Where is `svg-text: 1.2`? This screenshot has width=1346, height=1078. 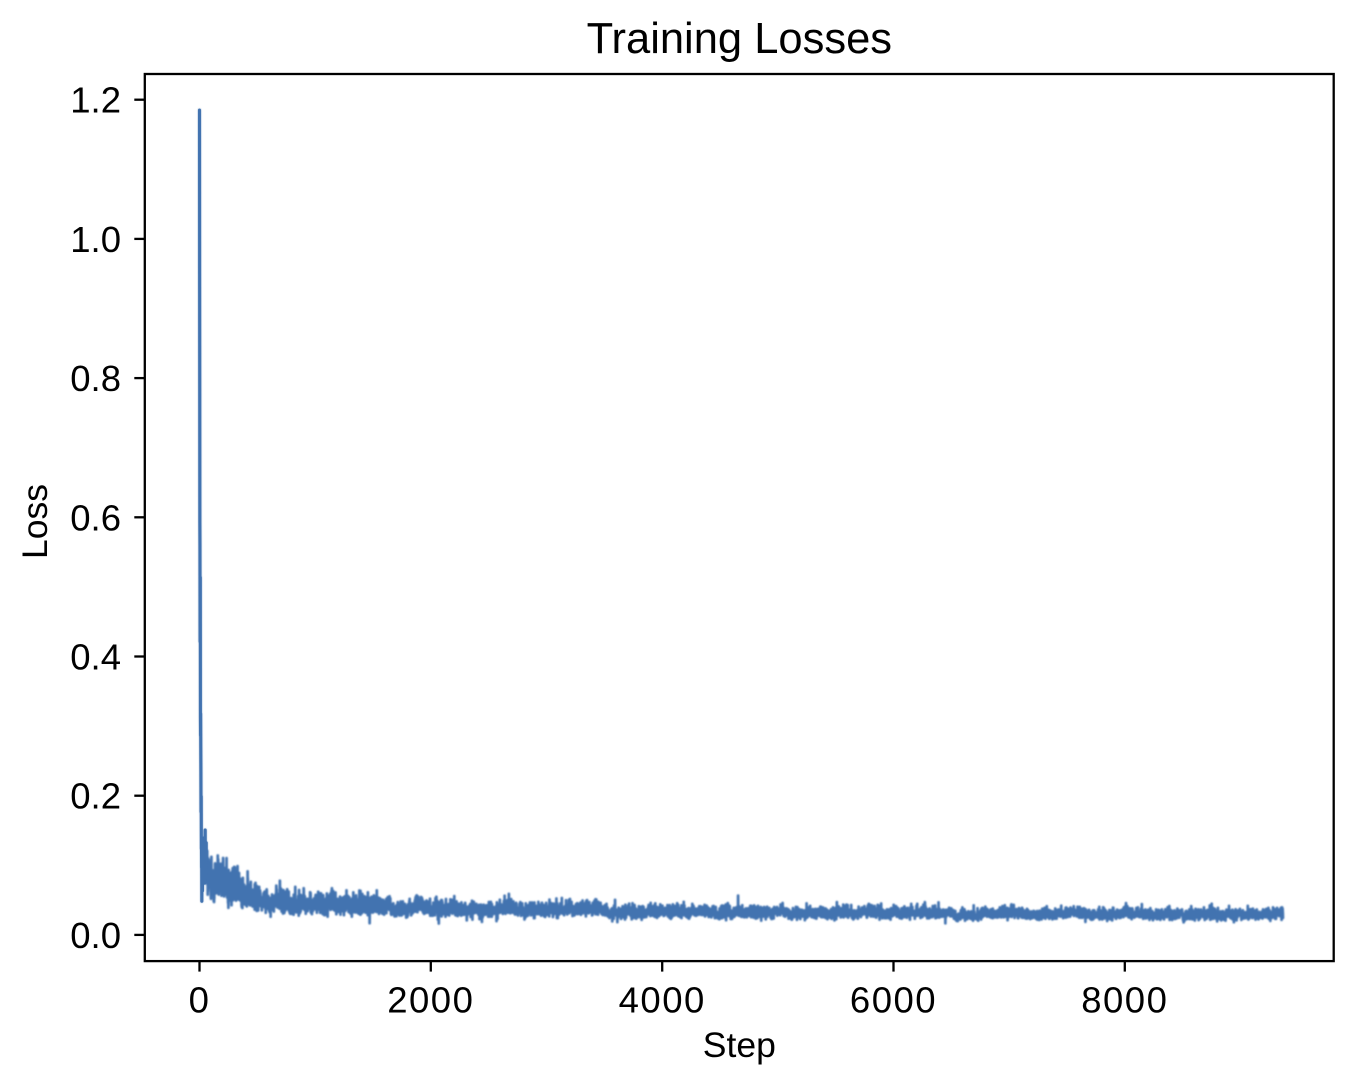 svg-text: 1.2 is located at coordinates (95, 100).